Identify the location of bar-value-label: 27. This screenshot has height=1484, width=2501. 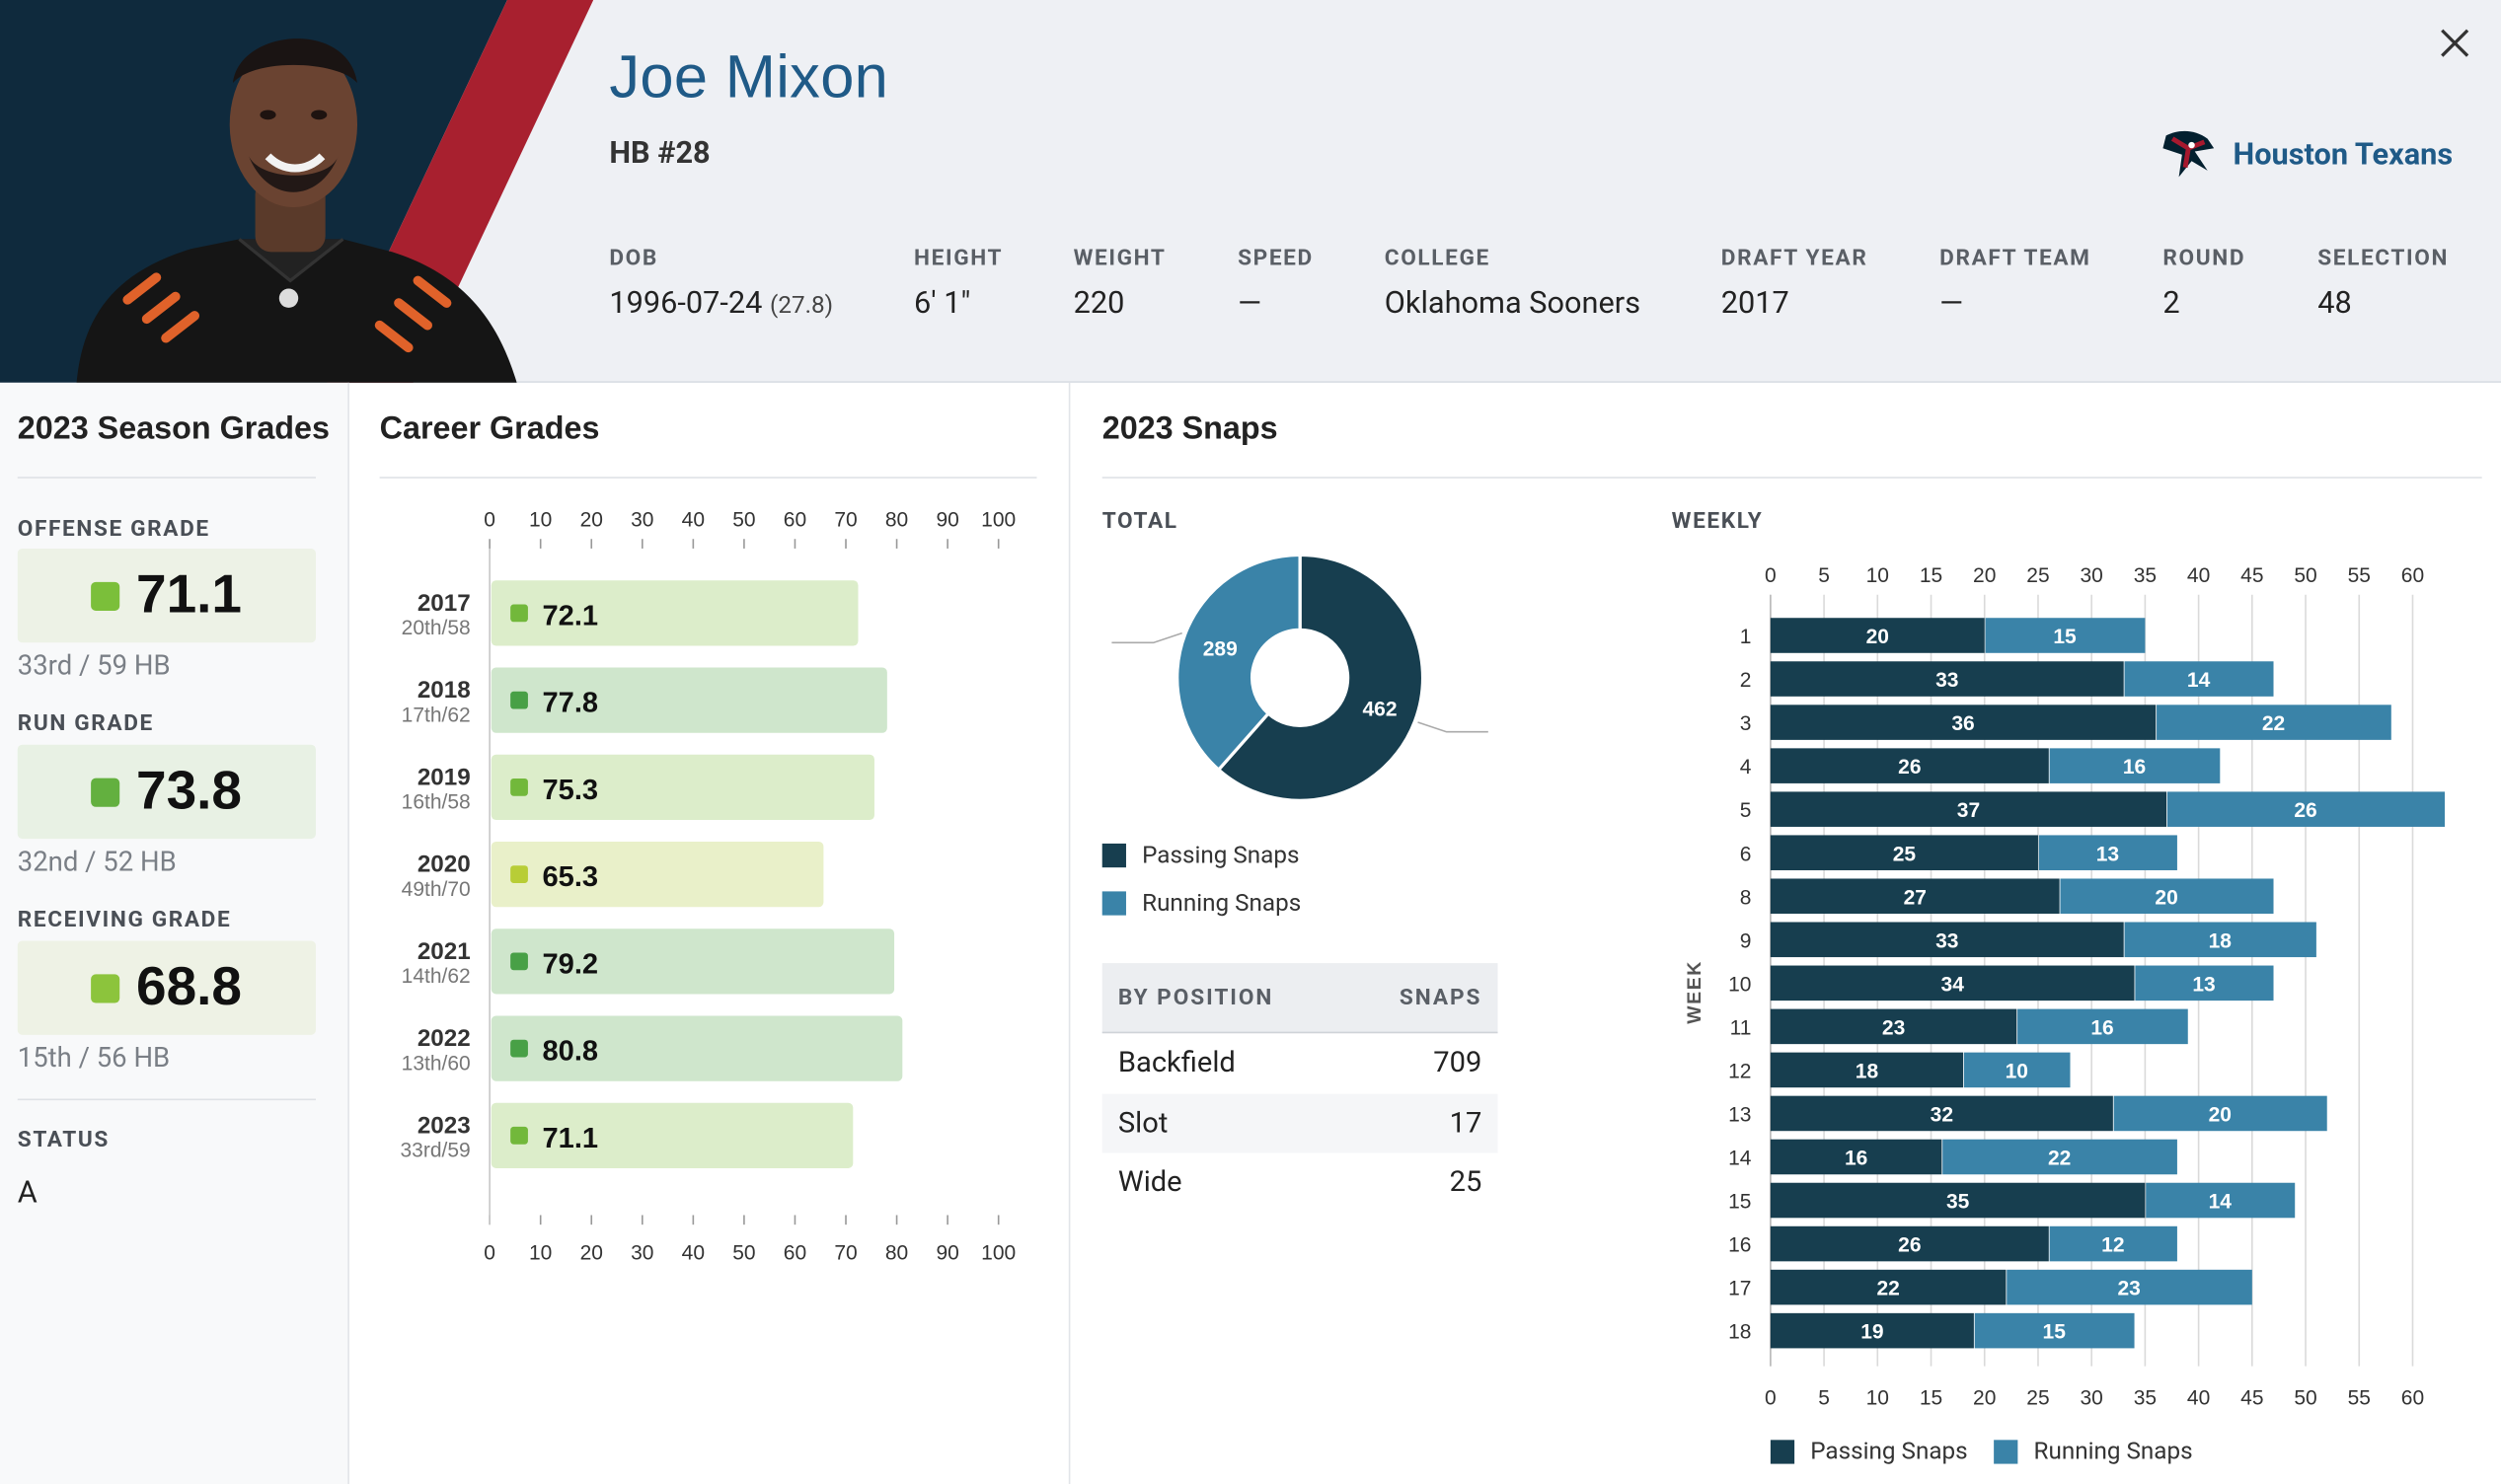
(1915, 897).